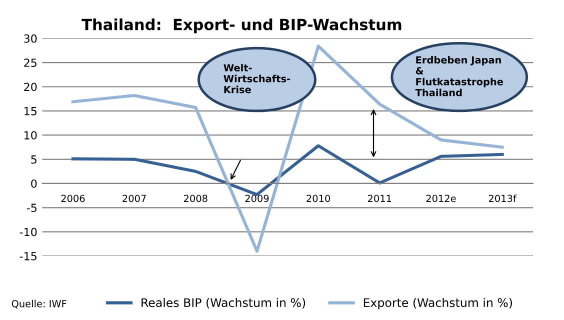 The height and width of the screenshot is (320, 564). Describe the element at coordinates (73, 198) in the screenshot. I see `x-tick-label: 2006` at that location.